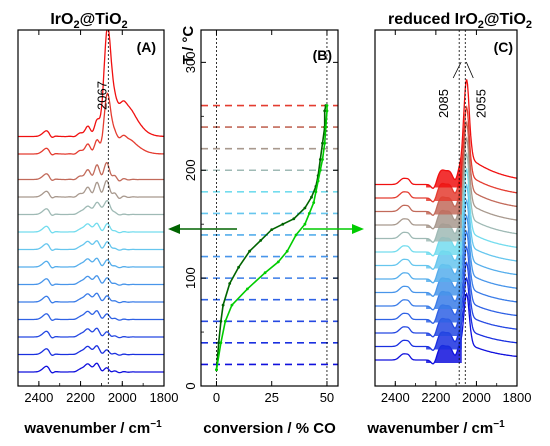 Image resolution: width=550 pixels, height=446 pixels. Describe the element at coordinates (190, 385) in the screenshot. I see `panel-b-ytick-label: 0` at that location.